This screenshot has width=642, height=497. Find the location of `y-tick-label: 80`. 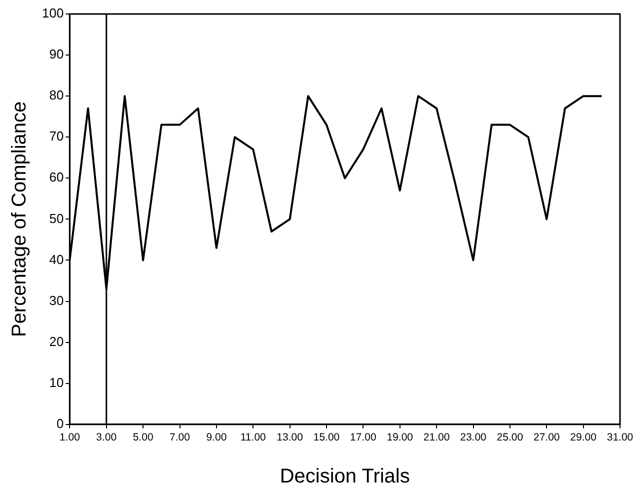

y-tick-label: 80 is located at coordinates (56, 95).